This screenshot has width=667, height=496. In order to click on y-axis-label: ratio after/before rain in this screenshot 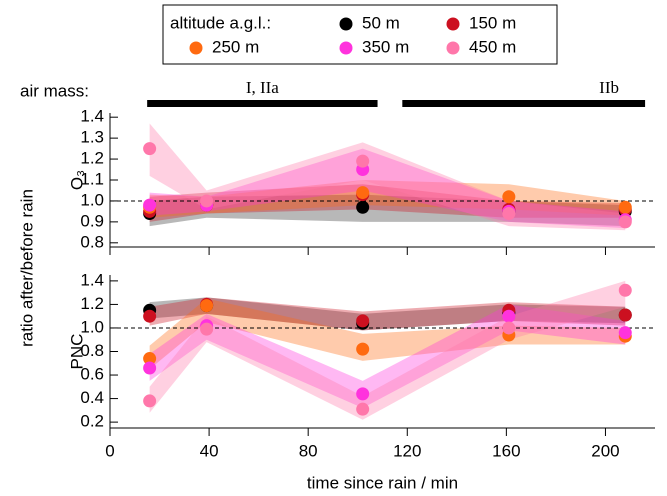, I will do `click(26, 268)`.